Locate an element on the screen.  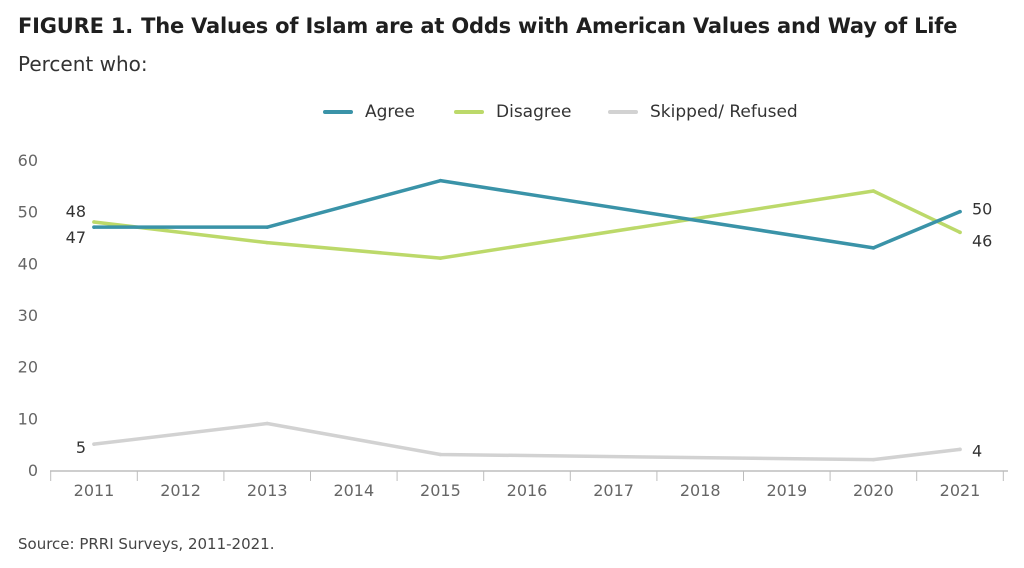
legend-swatch-agree is located at coordinates (338, 112).